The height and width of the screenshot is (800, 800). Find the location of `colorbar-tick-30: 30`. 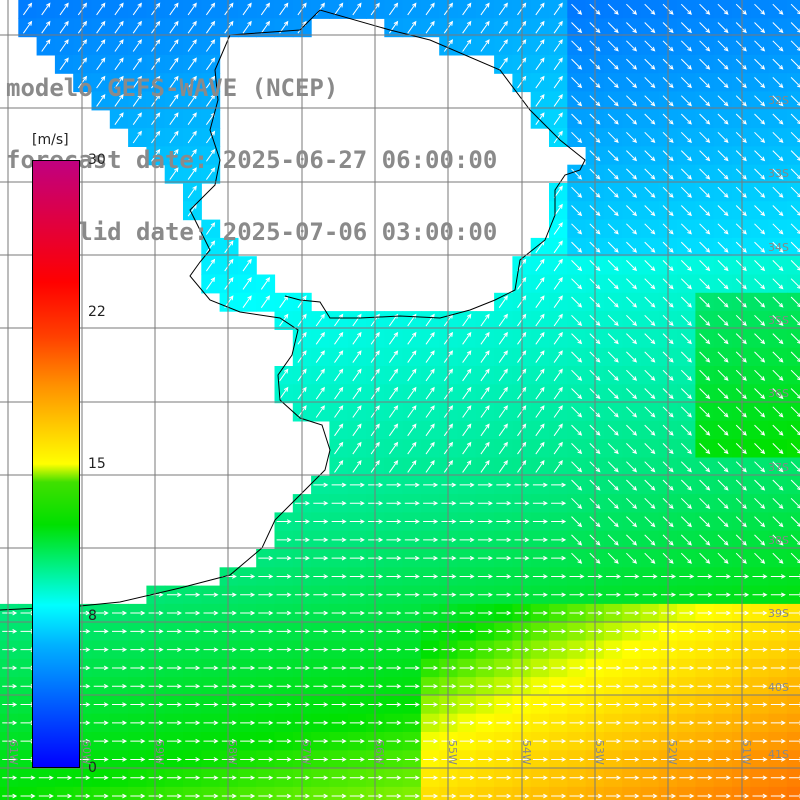

colorbar-tick-30: 30 is located at coordinates (97, 160).